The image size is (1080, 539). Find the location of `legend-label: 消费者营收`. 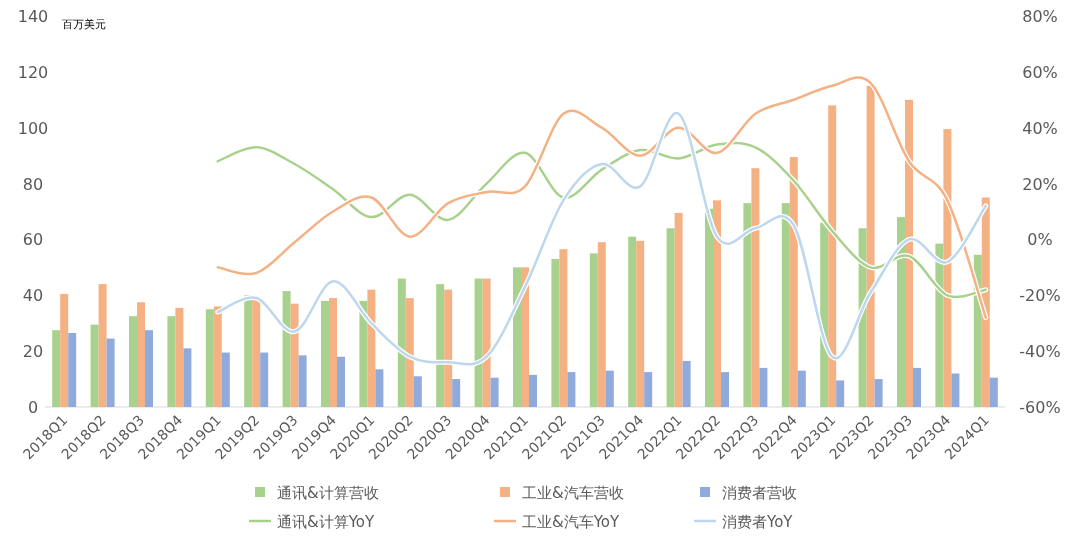

legend-label: 消费者营收 is located at coordinates (759, 493).